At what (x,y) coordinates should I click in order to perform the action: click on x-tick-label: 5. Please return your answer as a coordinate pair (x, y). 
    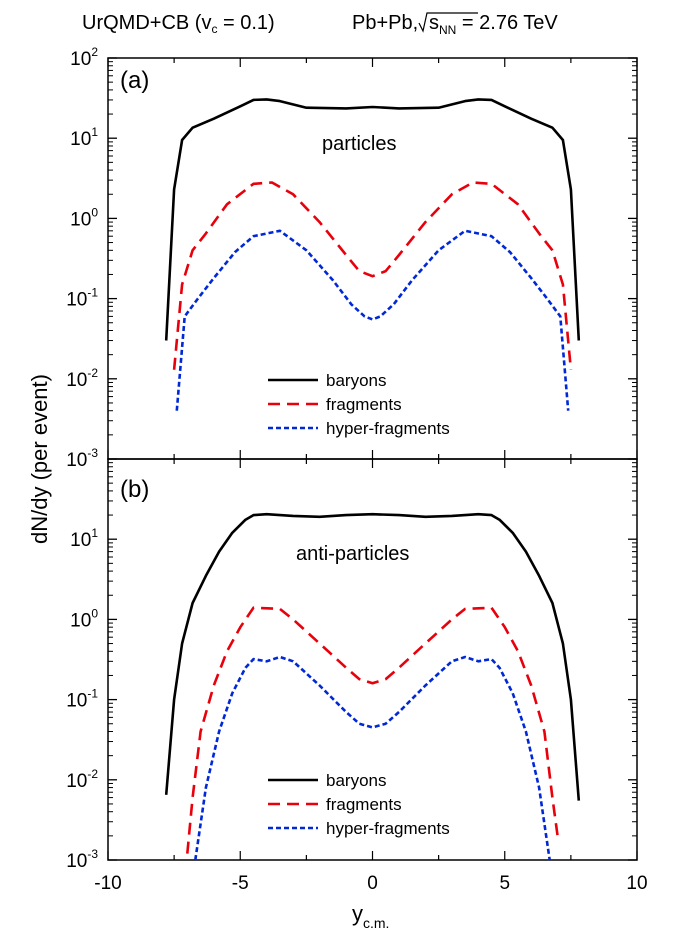
    Looking at the image, I should click on (504, 883).